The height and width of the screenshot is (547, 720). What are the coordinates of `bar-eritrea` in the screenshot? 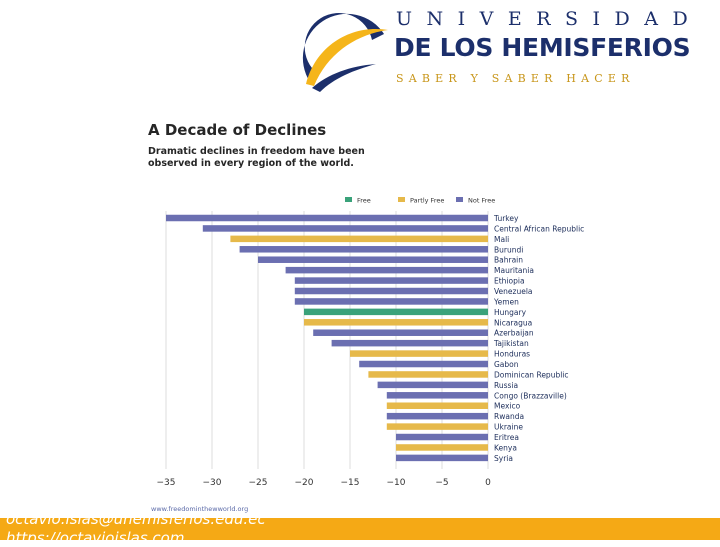 It's located at (442, 437).